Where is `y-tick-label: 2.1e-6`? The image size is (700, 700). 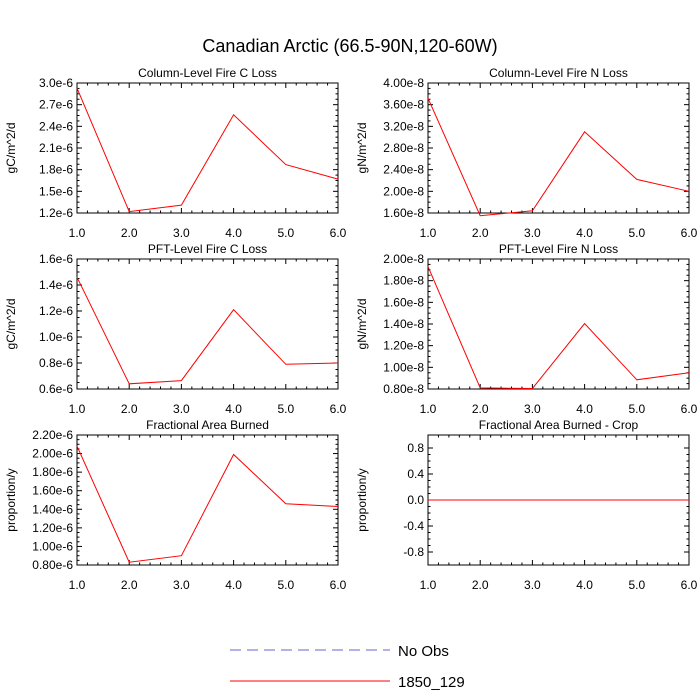 y-tick-label: 2.1e-6 is located at coordinates (56, 148).